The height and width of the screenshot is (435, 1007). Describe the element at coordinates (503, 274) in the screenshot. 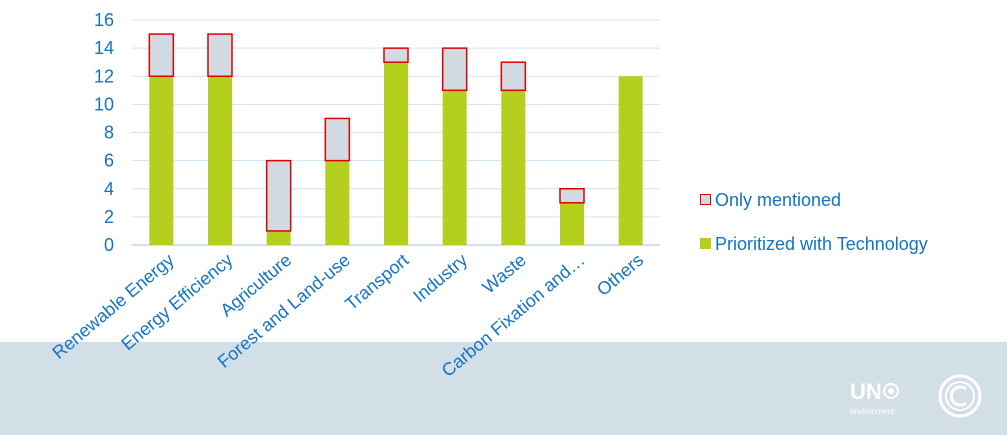

I see `x-tick-label: Waste` at that location.